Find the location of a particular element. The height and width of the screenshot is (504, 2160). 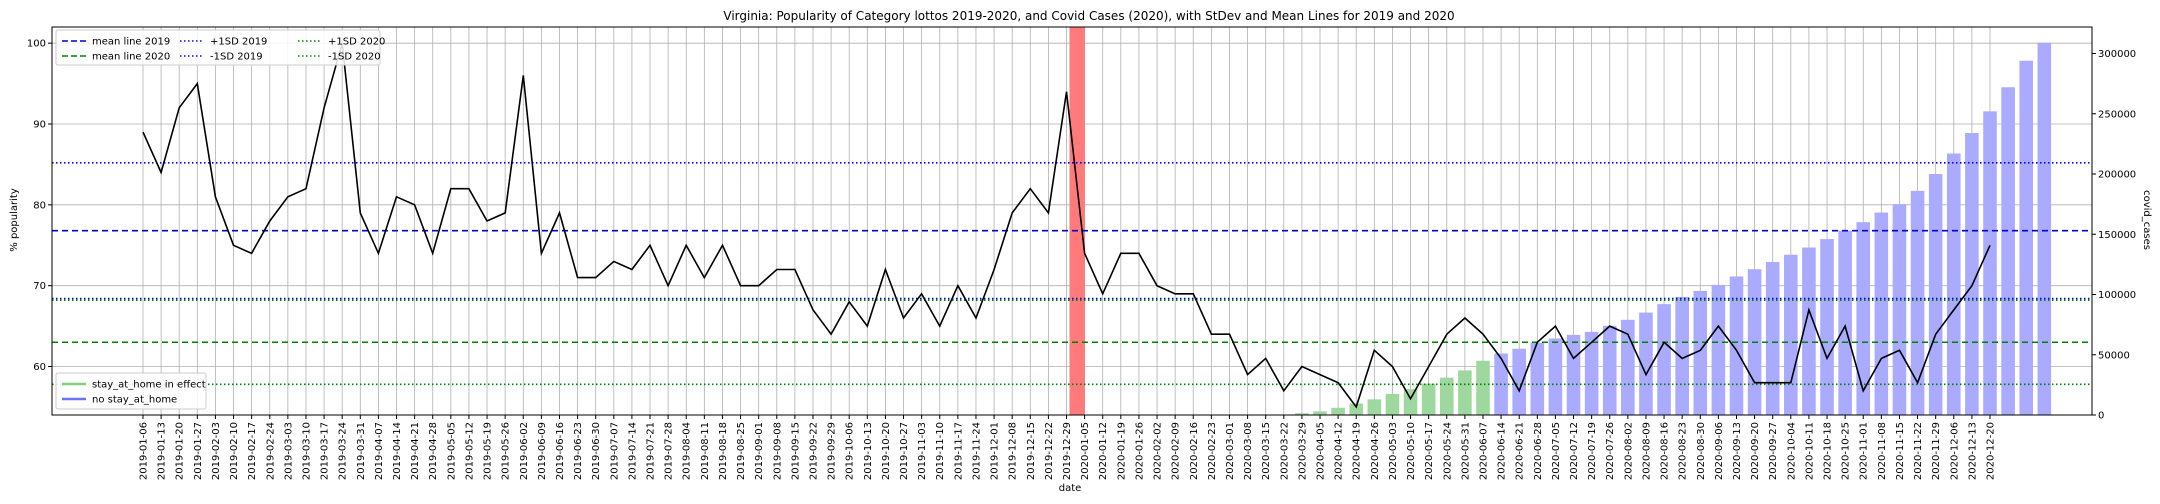

x-tick-label: 2020-07-19 is located at coordinates (1592, 451).